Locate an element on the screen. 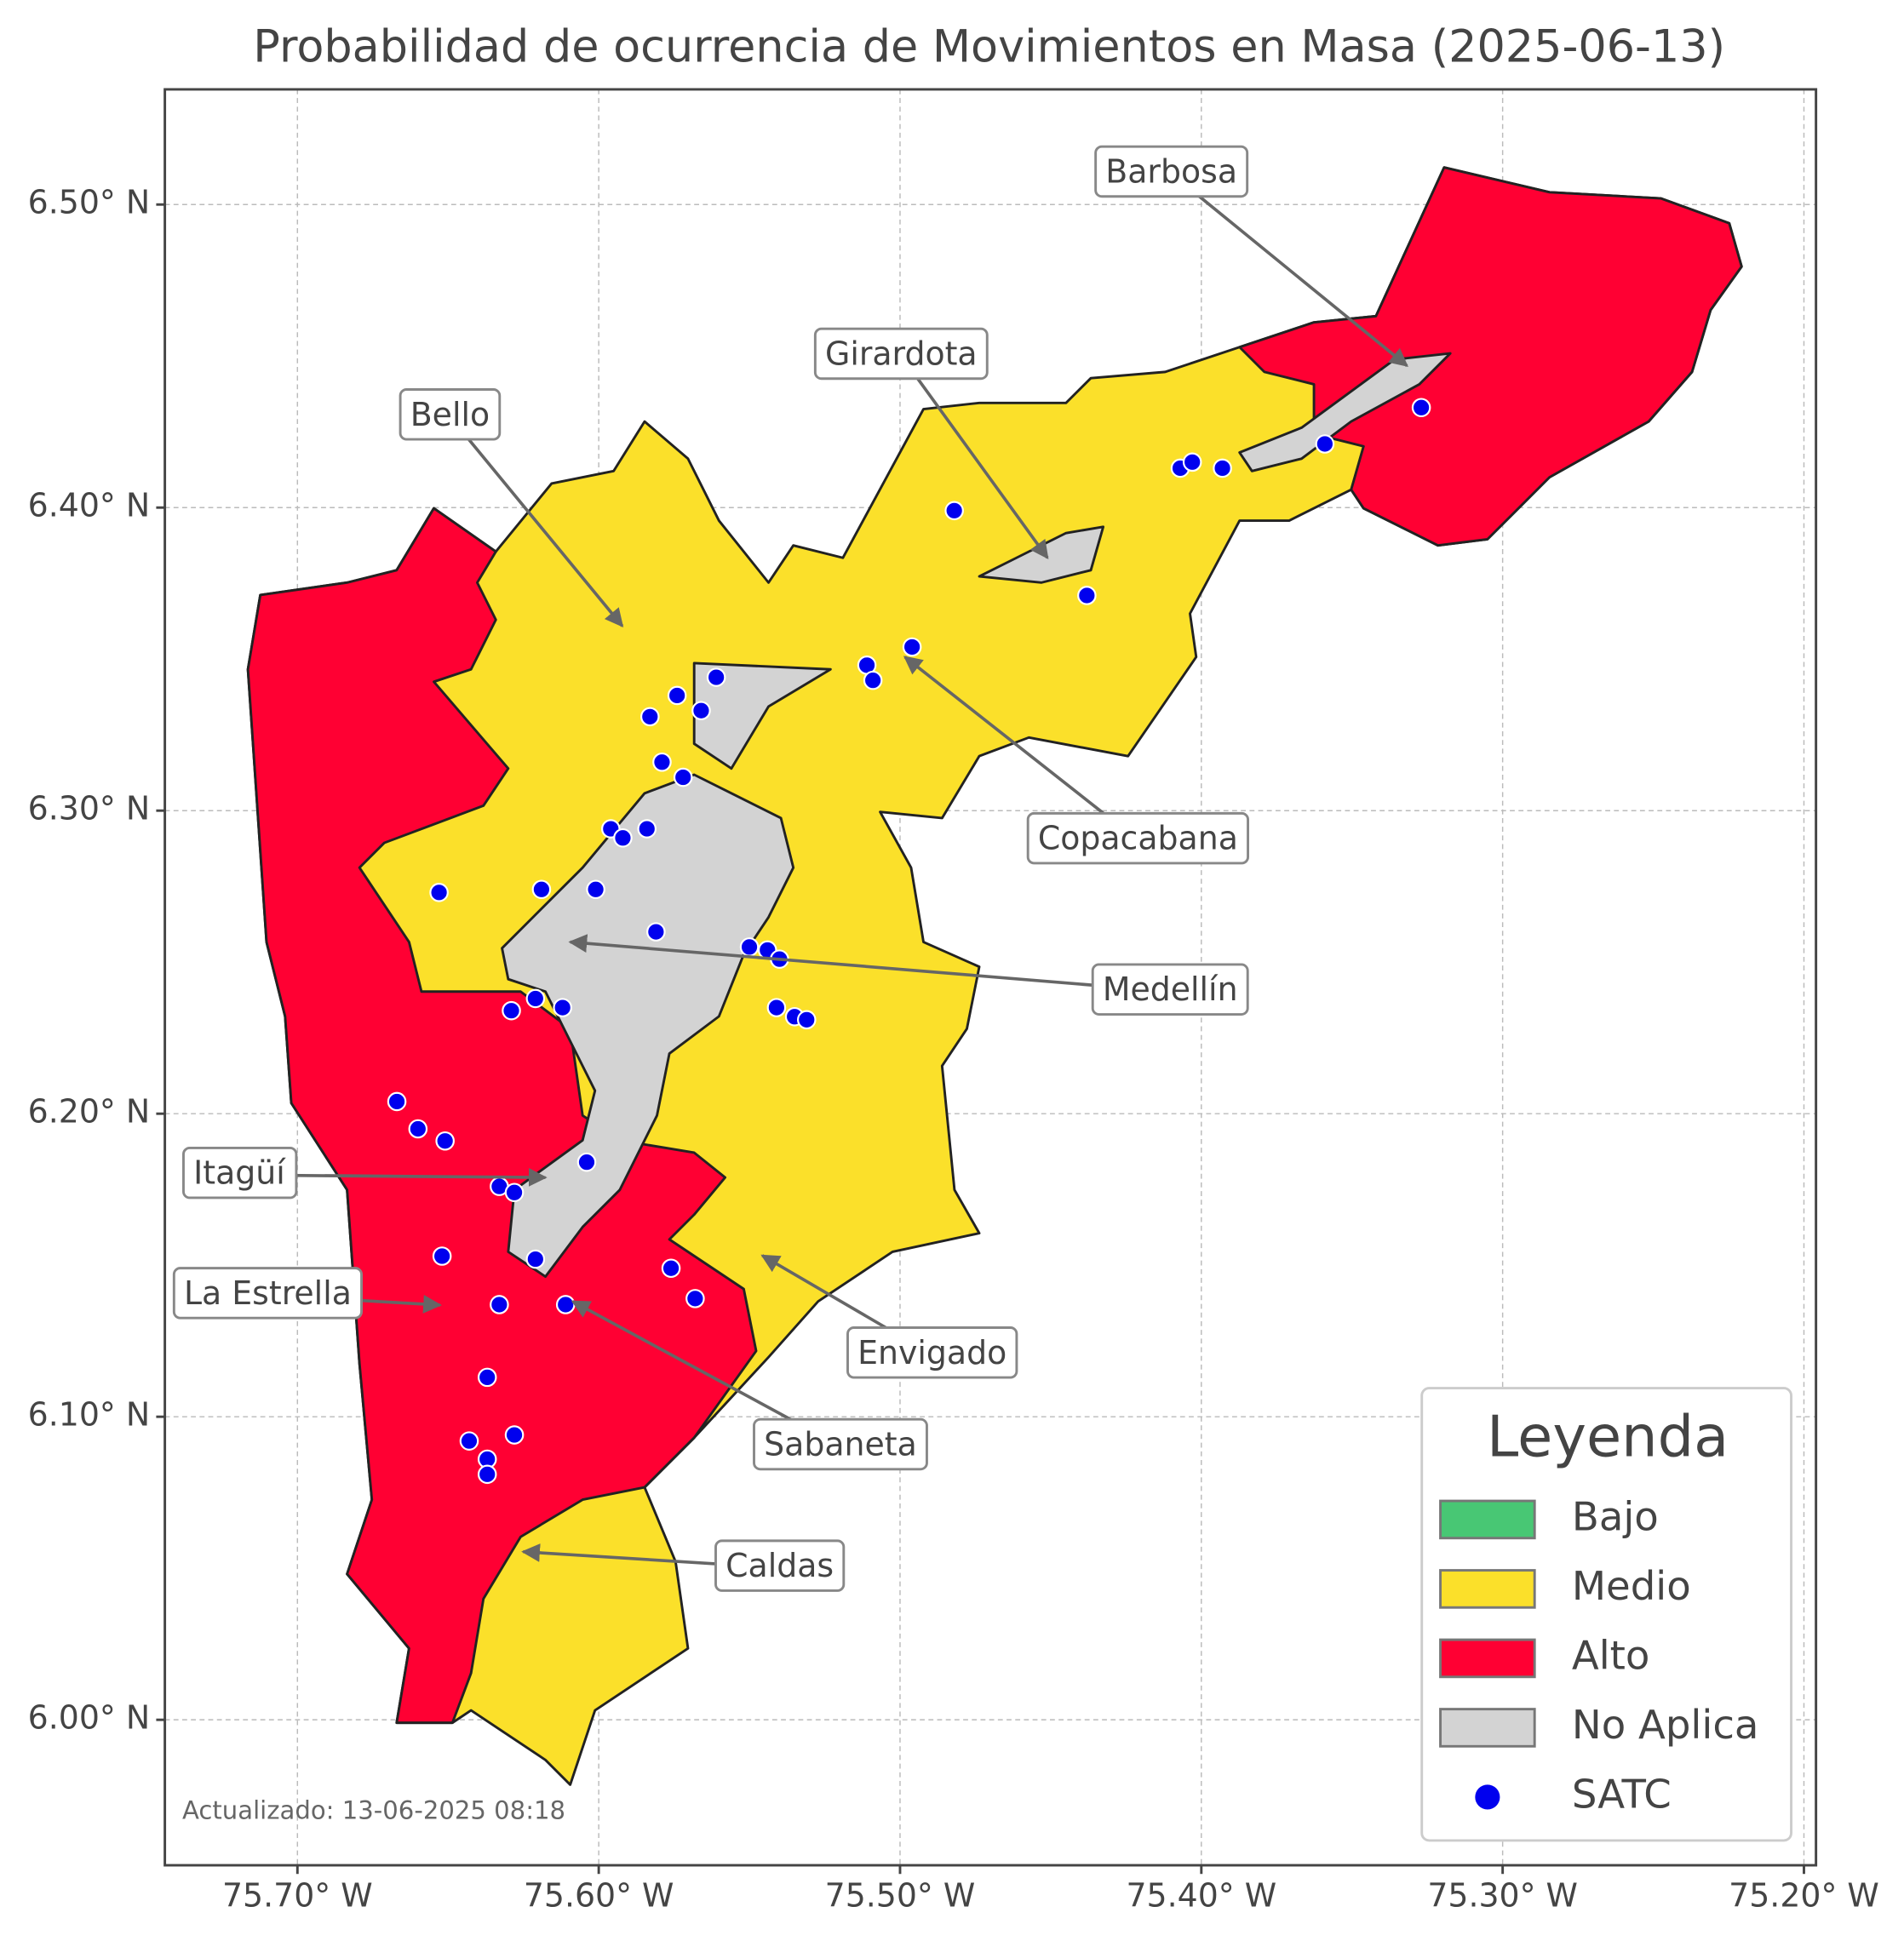 Image resolution: width=1904 pixels, height=1941 pixels. annotation: Caldas is located at coordinates (780, 1565).